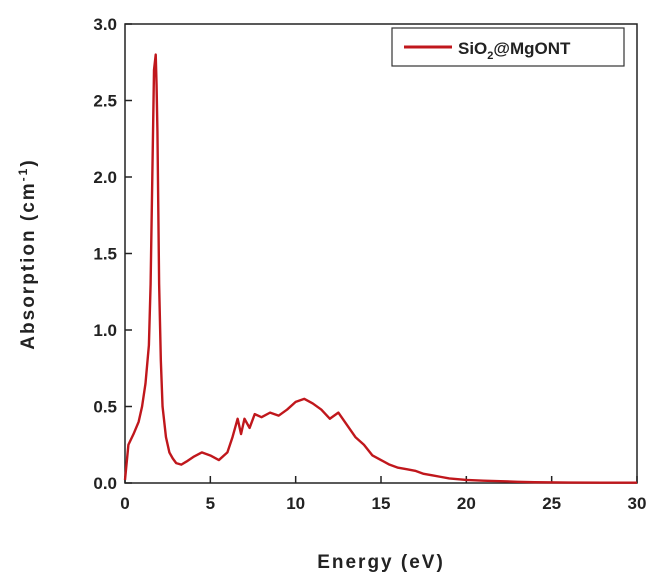 Image resolution: width=654 pixels, height=576 pixels. I want to click on y-axis-title: Absorption (cm-1), so click(27, 253).